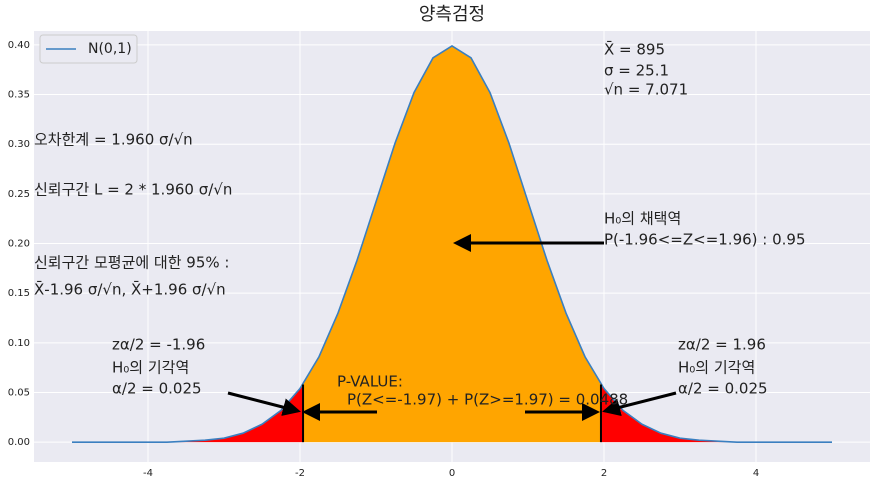 The image size is (877, 485). What do you see at coordinates (19, 392) in the screenshot?
I see `y-tick-label: 0.05` at bounding box center [19, 392].